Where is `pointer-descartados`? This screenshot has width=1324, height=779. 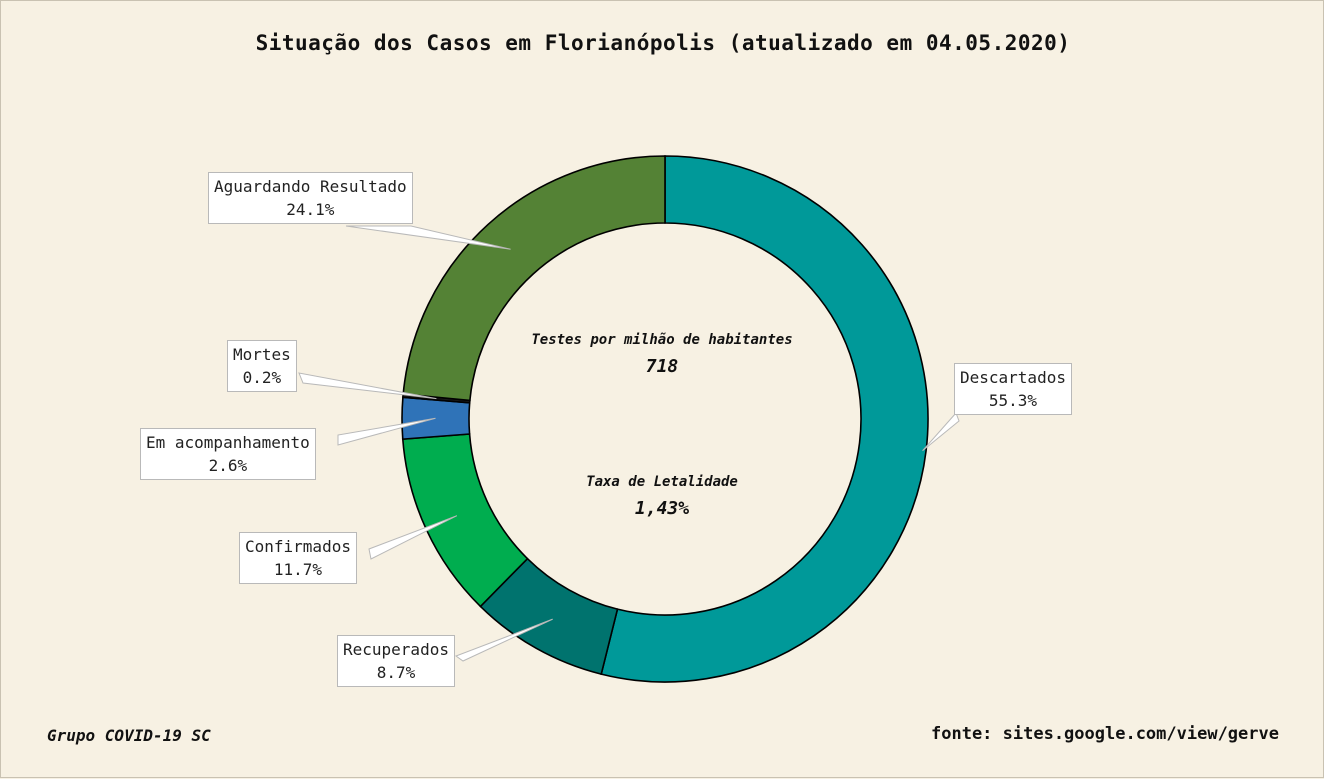
pointer-descartados is located at coordinates (941, 432).